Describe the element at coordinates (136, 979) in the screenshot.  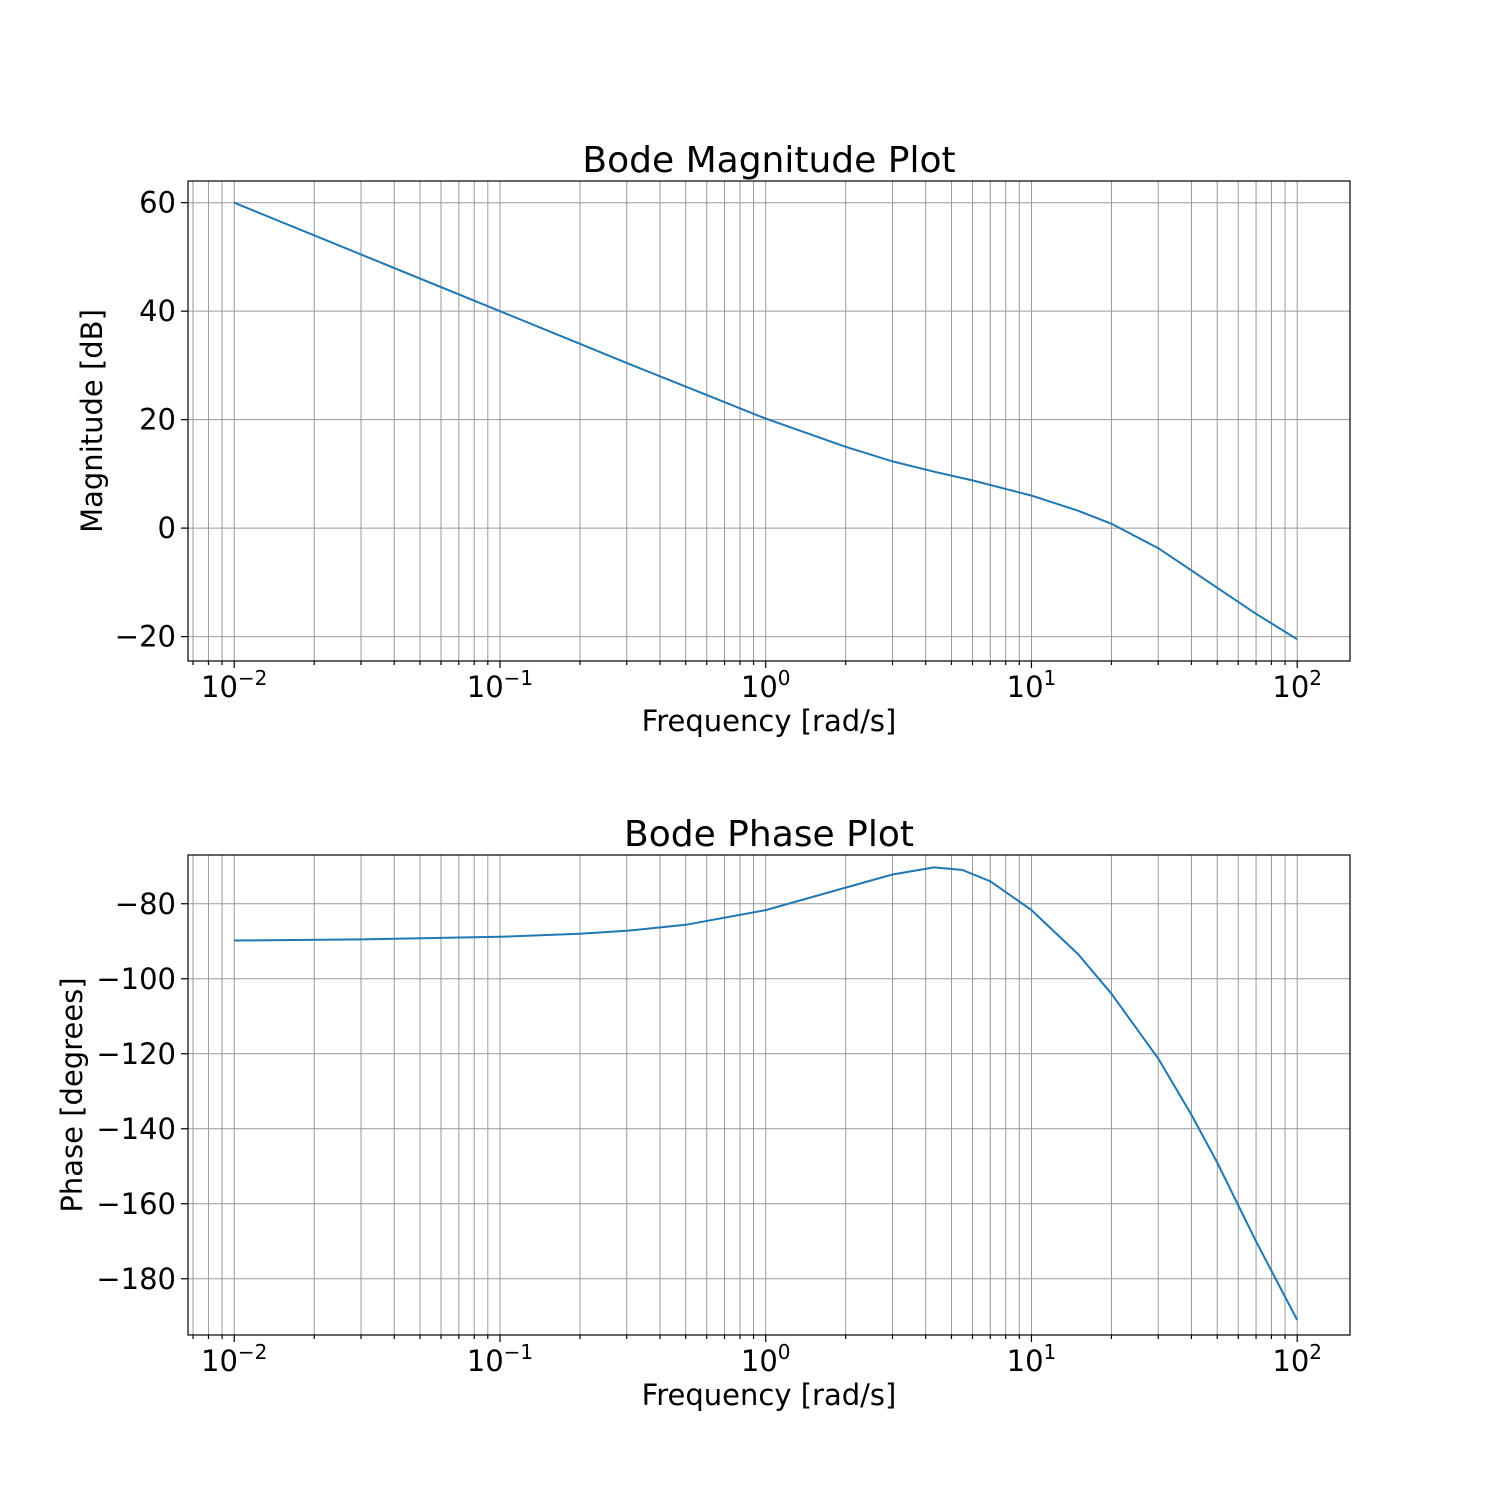
I see `phase-y-tick-label: −100` at that location.